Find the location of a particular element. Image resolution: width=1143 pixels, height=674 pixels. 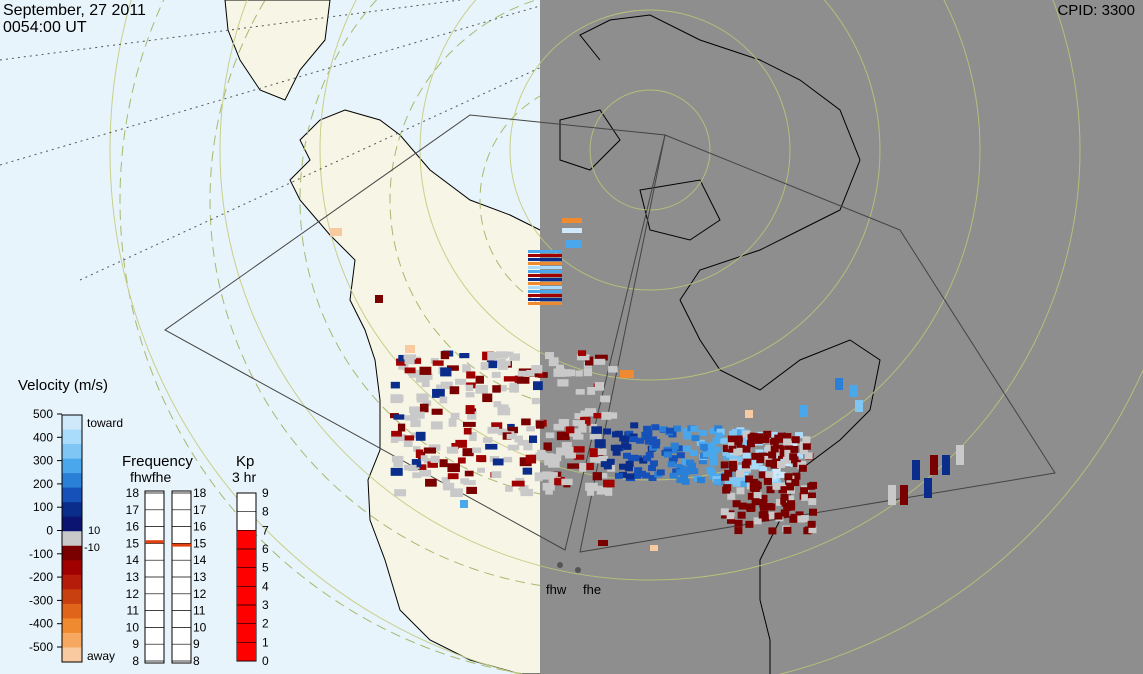

velocity-tick-label: 100 is located at coordinates (43, 507).